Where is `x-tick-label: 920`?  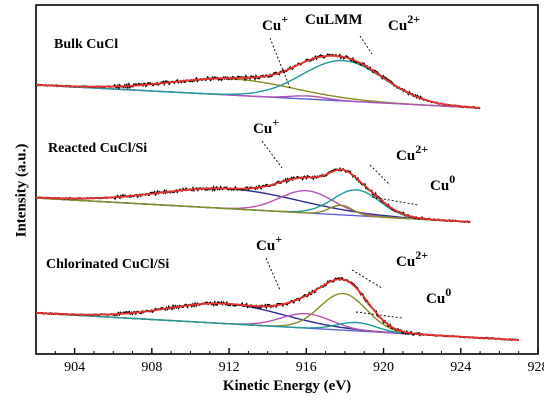 x-tick-label: 920 is located at coordinates (383, 367).